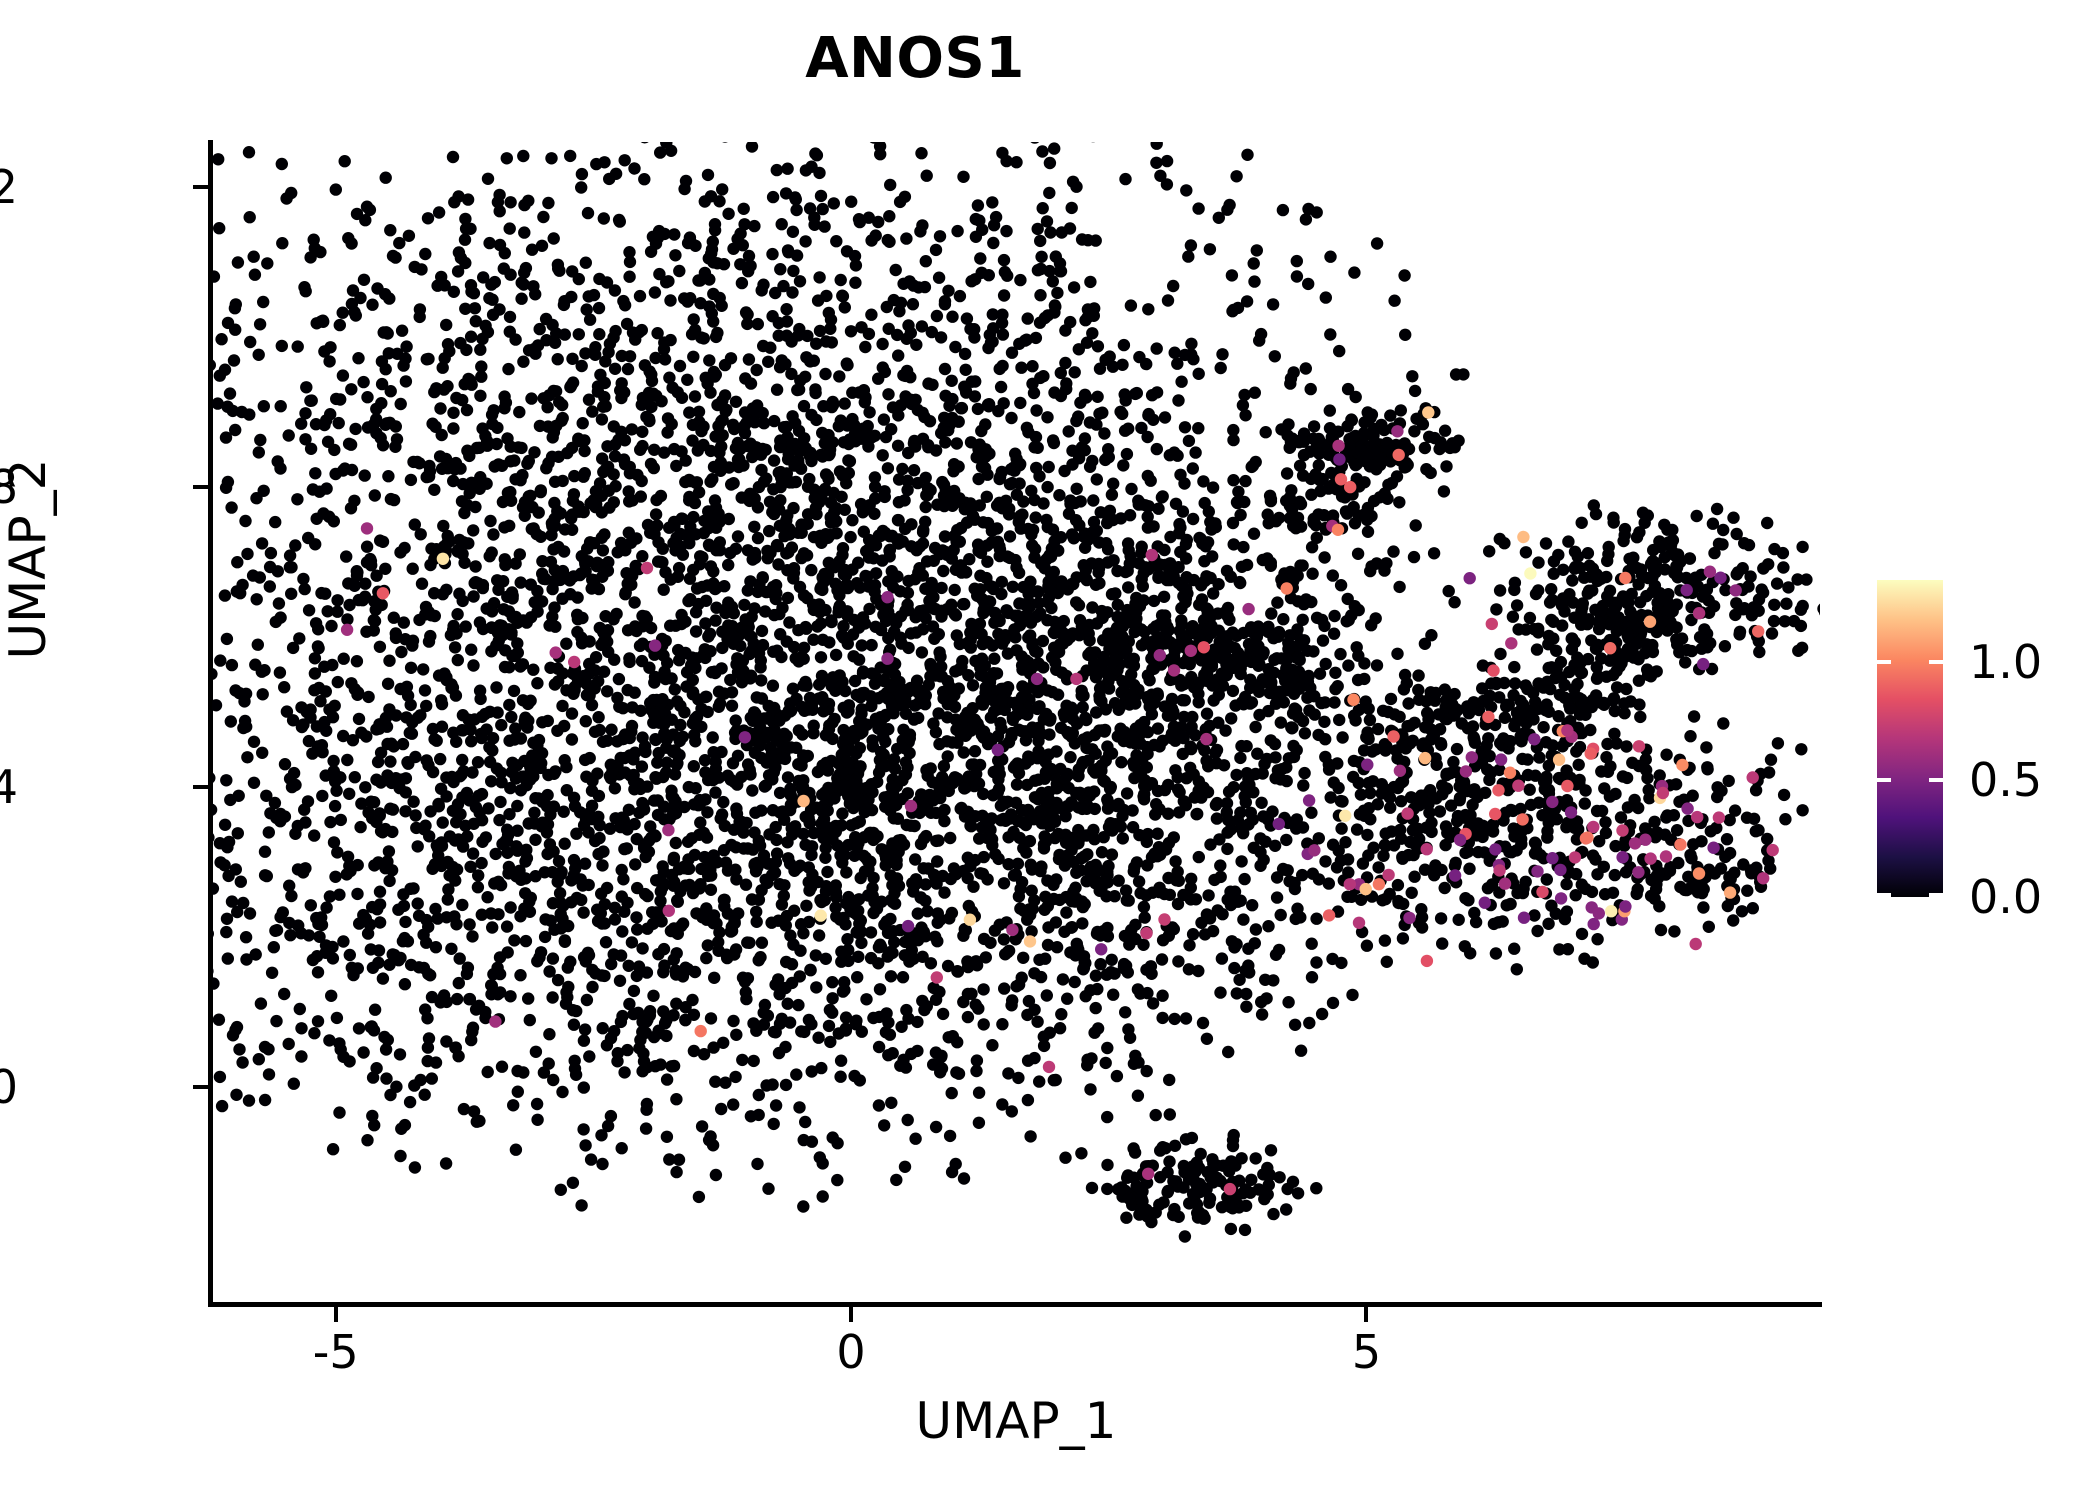  I want to click on x-tick-label: -5, so click(335, 1352).